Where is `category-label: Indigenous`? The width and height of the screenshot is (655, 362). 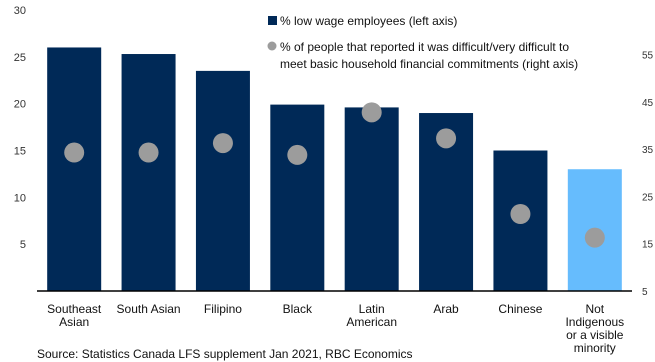 category-label: Indigenous is located at coordinates (594, 322).